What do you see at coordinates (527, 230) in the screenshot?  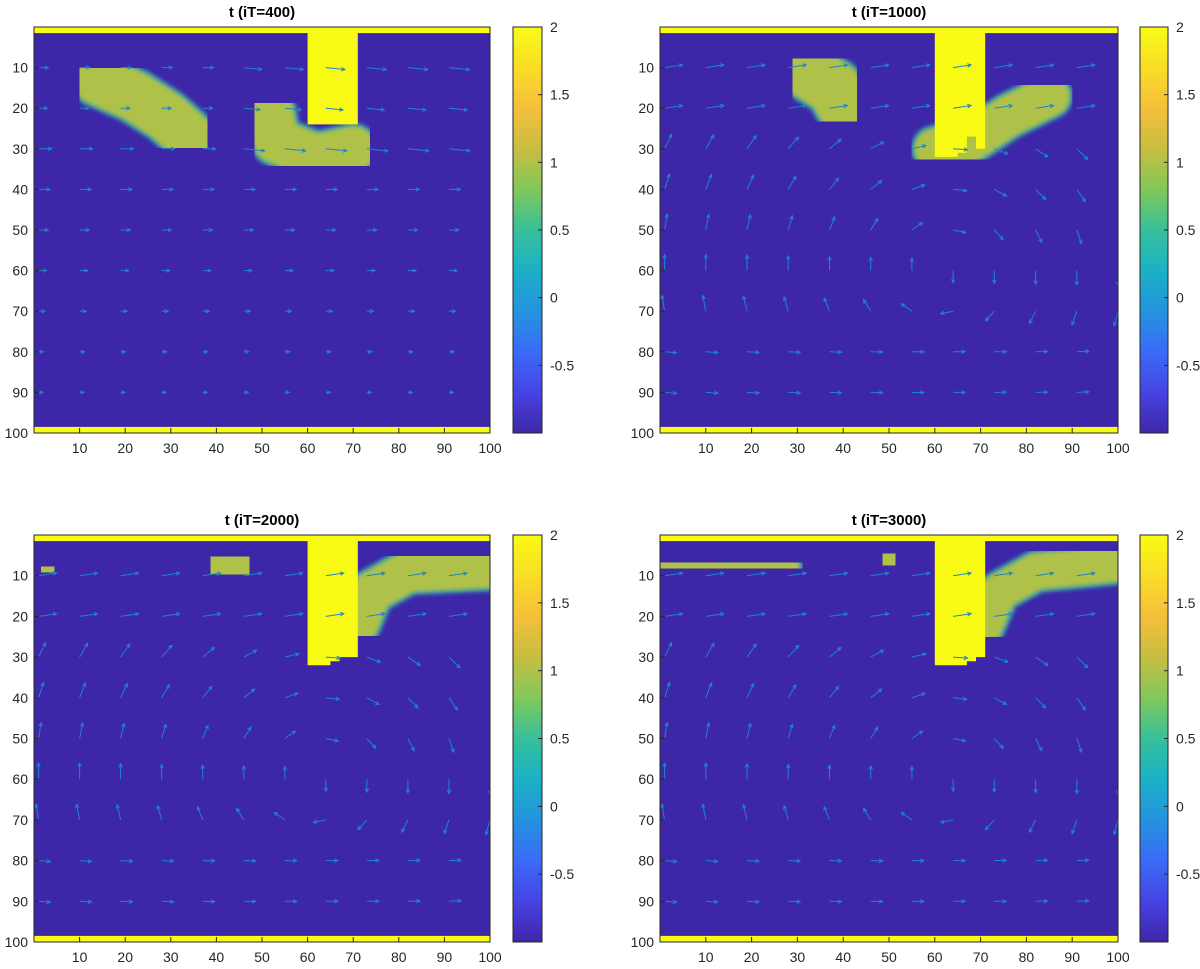 I see `colorbar` at bounding box center [527, 230].